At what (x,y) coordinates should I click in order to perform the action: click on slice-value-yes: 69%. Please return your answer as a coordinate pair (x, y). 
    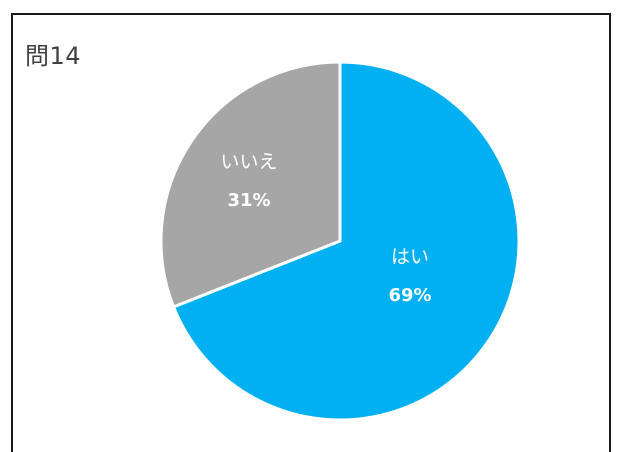
    Looking at the image, I should click on (409, 295).